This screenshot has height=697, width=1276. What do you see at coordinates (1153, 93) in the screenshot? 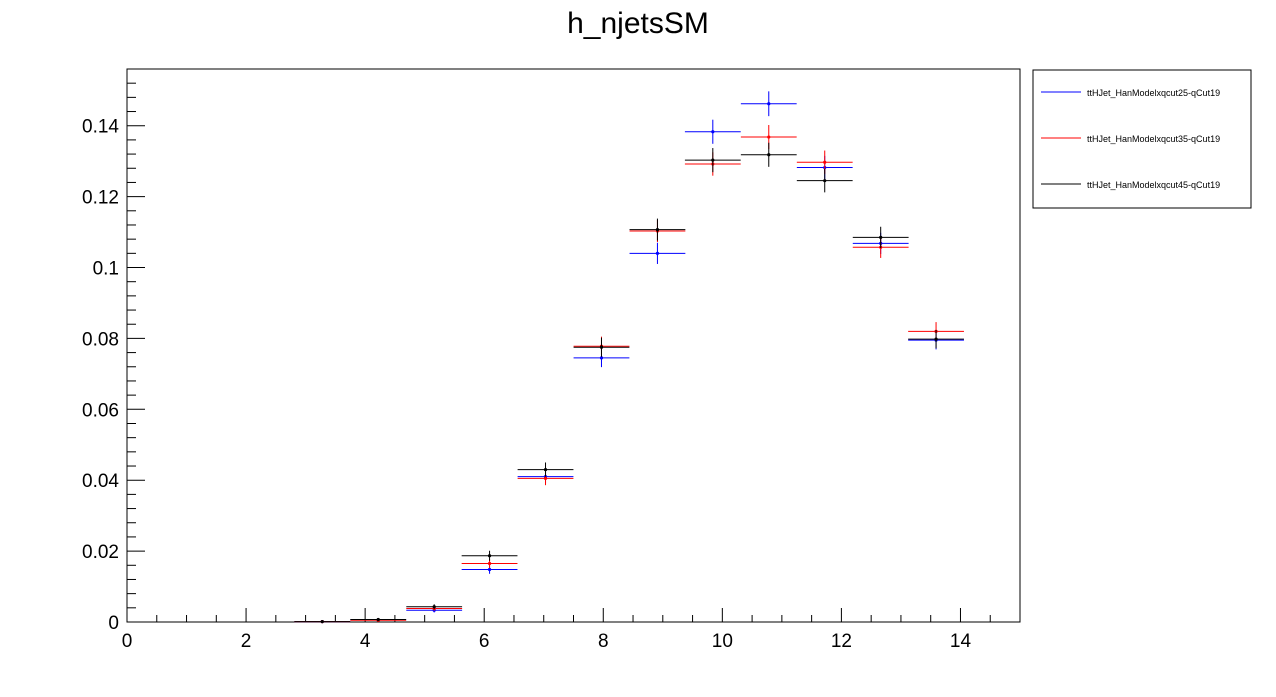
I see `legend-label: ttHJet_HanModelxqcut25-qCut19` at bounding box center [1153, 93].